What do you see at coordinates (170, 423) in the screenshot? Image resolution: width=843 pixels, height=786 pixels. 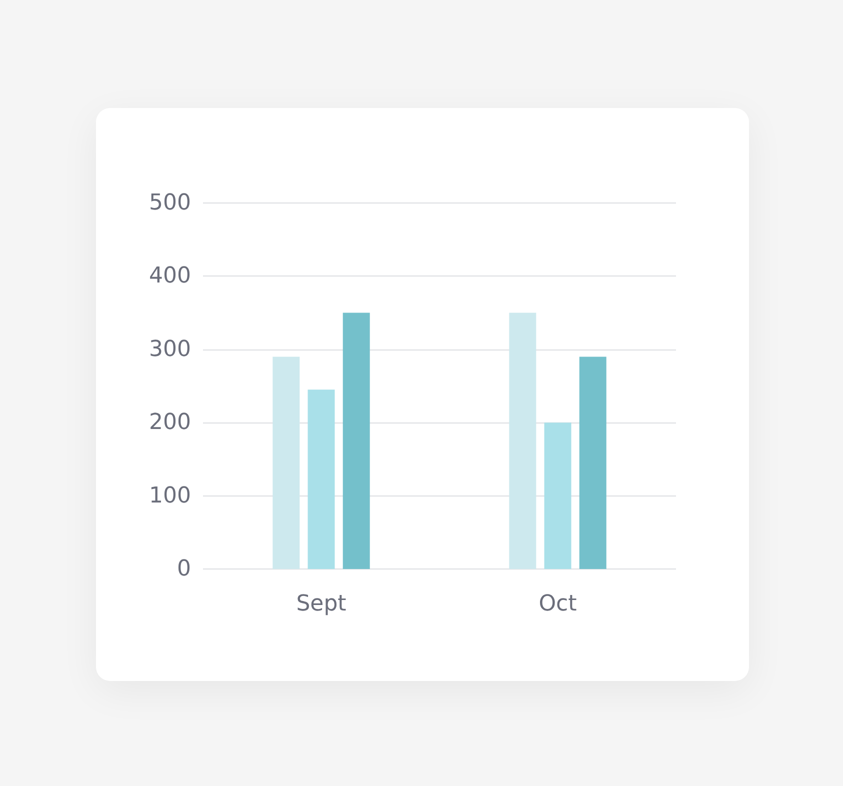 I see `y-tick-label: 200` at bounding box center [170, 423].